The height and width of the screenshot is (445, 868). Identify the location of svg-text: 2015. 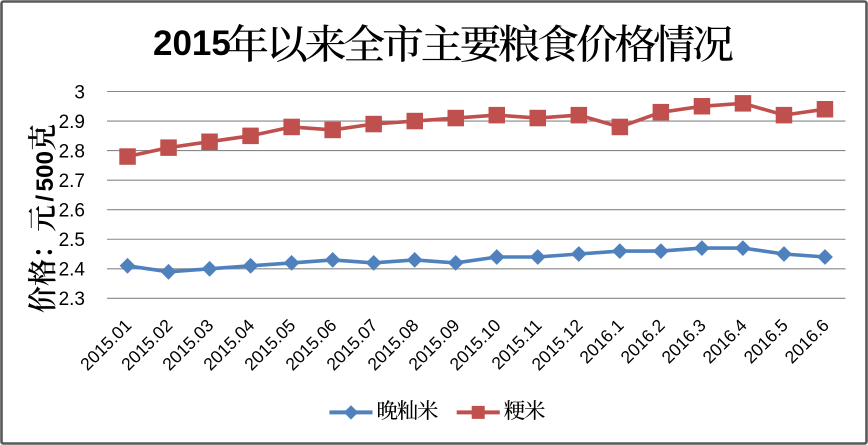
(192, 43).